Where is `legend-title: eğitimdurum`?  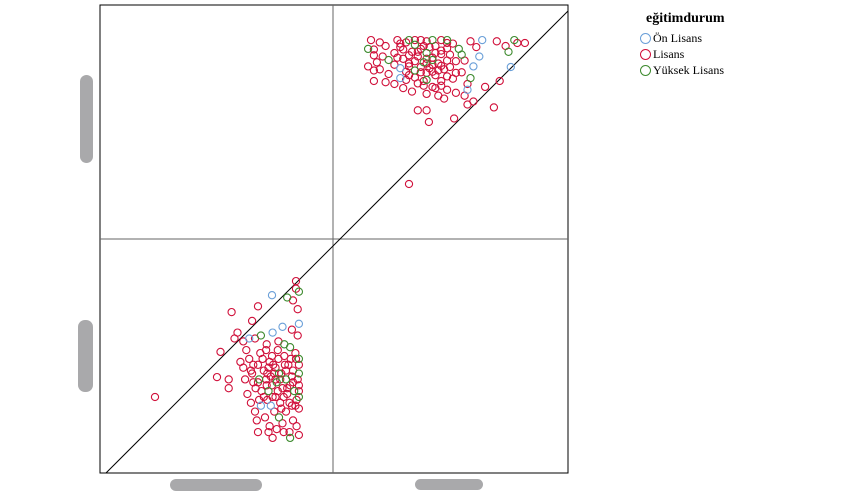 legend-title: eğitimdurum is located at coordinates (685, 18).